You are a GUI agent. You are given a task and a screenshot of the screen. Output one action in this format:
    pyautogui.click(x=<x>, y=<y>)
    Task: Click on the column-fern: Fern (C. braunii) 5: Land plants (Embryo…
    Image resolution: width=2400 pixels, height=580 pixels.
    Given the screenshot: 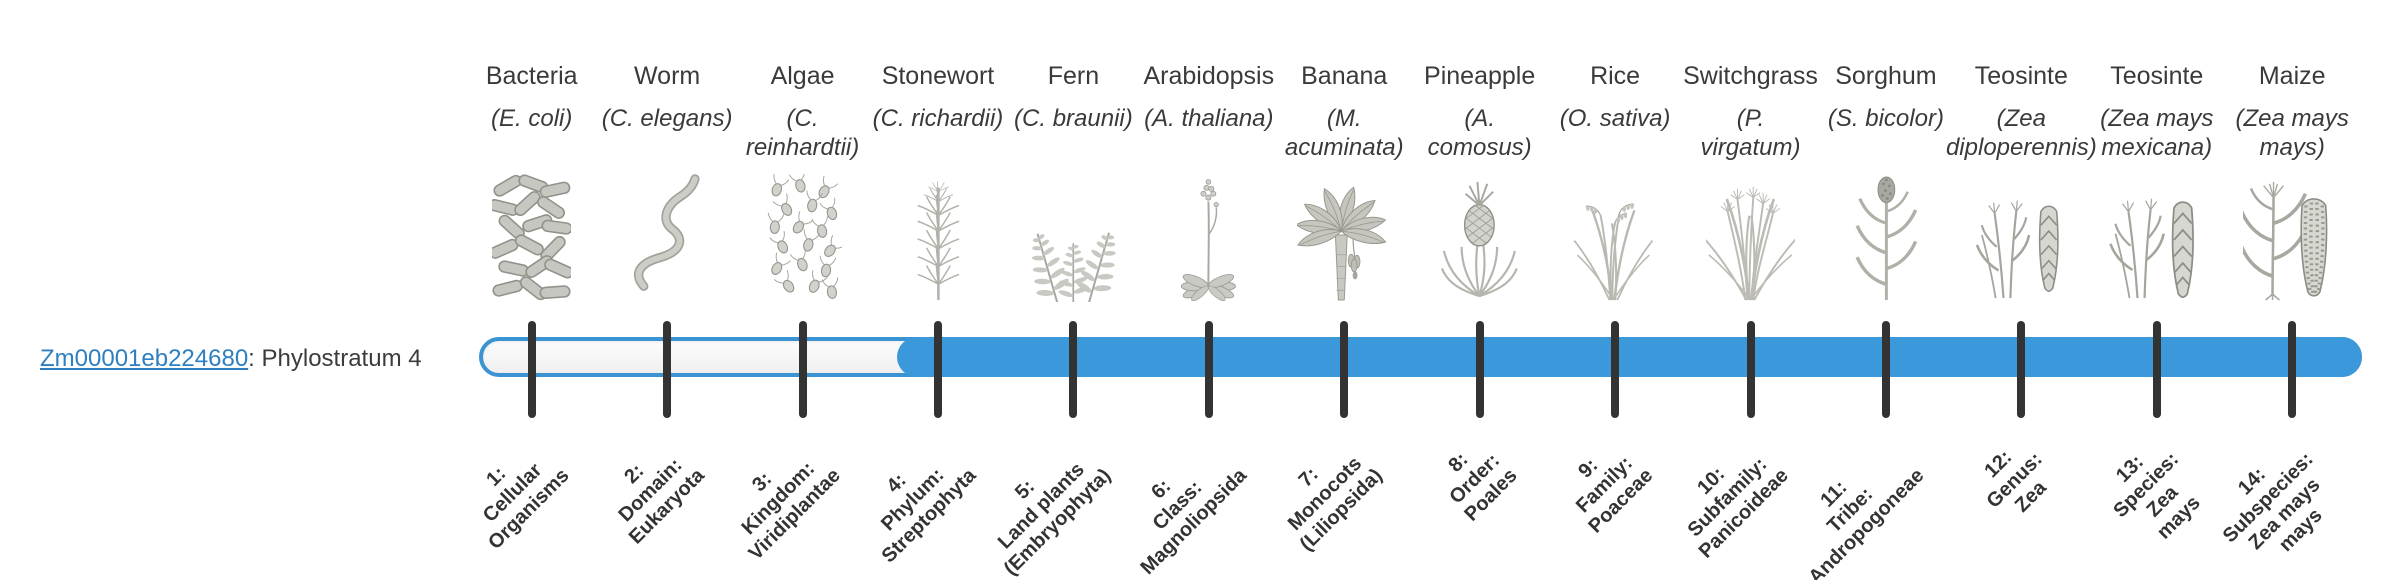 What is the action you would take?
    pyautogui.click(x=1067, y=290)
    